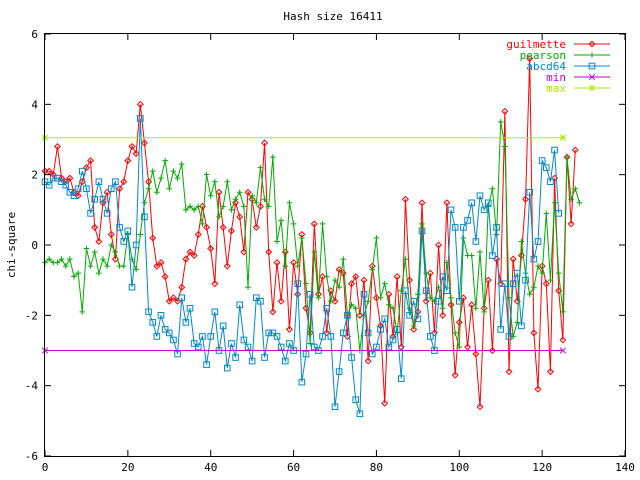  Describe the element at coordinates (543, 55) in the screenshot. I see `legend-label-pearson: pearson` at that location.